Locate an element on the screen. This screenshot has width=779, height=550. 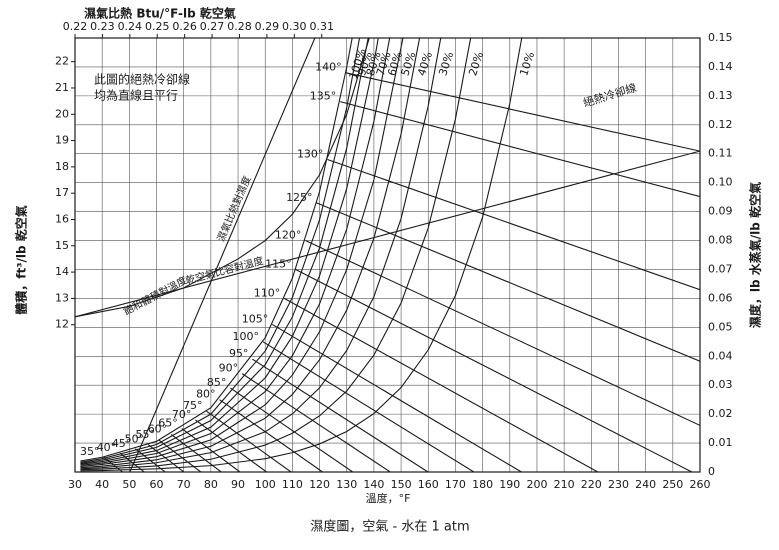
y-tick-label: 21 is located at coordinates (62, 87).